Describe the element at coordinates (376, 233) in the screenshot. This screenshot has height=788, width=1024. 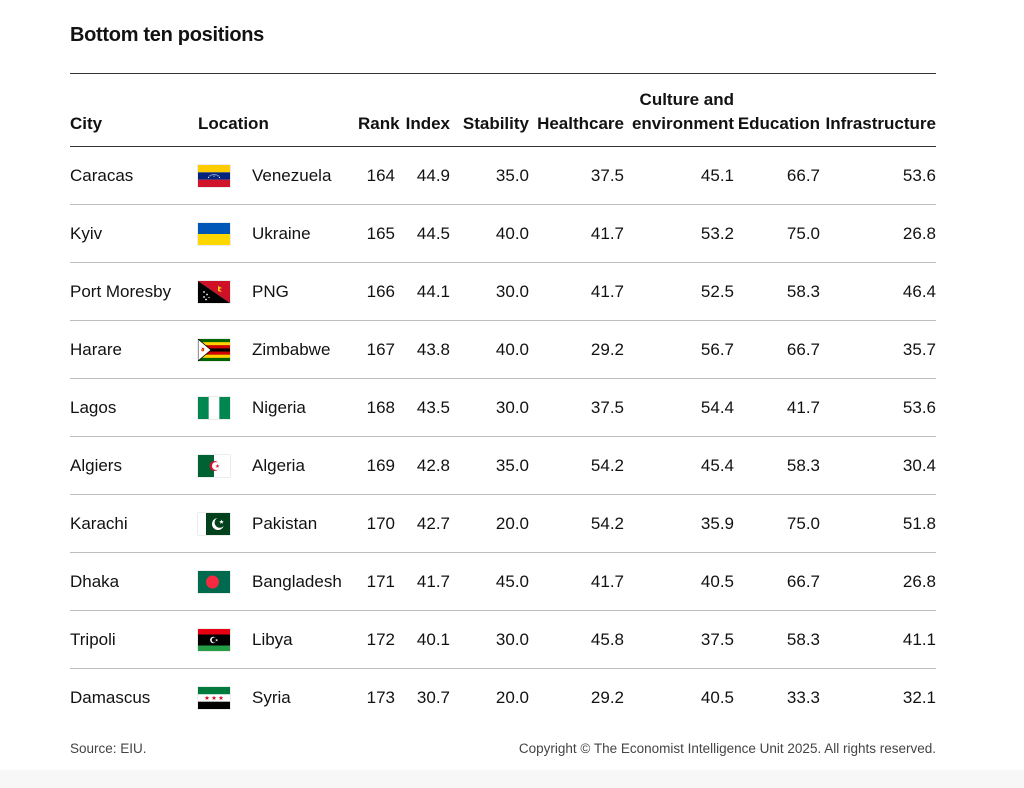
I see `rank-cell: 165` at that location.